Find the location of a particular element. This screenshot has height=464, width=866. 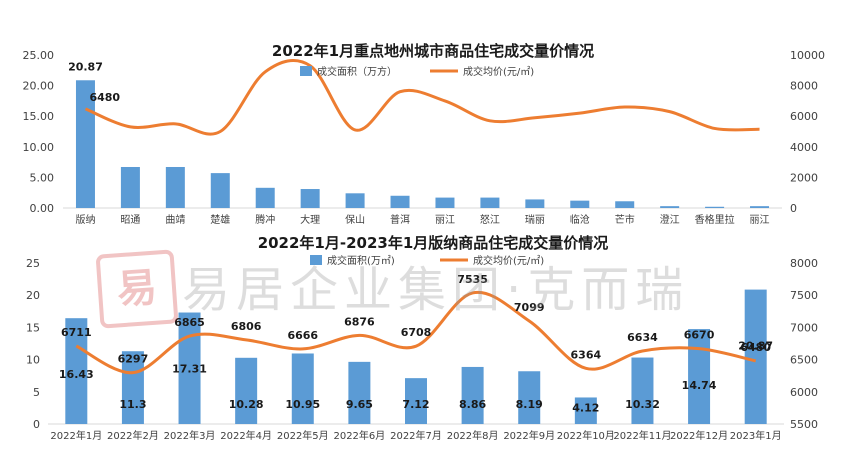

c2-bar-value-label: 10.95 is located at coordinates (302, 404).